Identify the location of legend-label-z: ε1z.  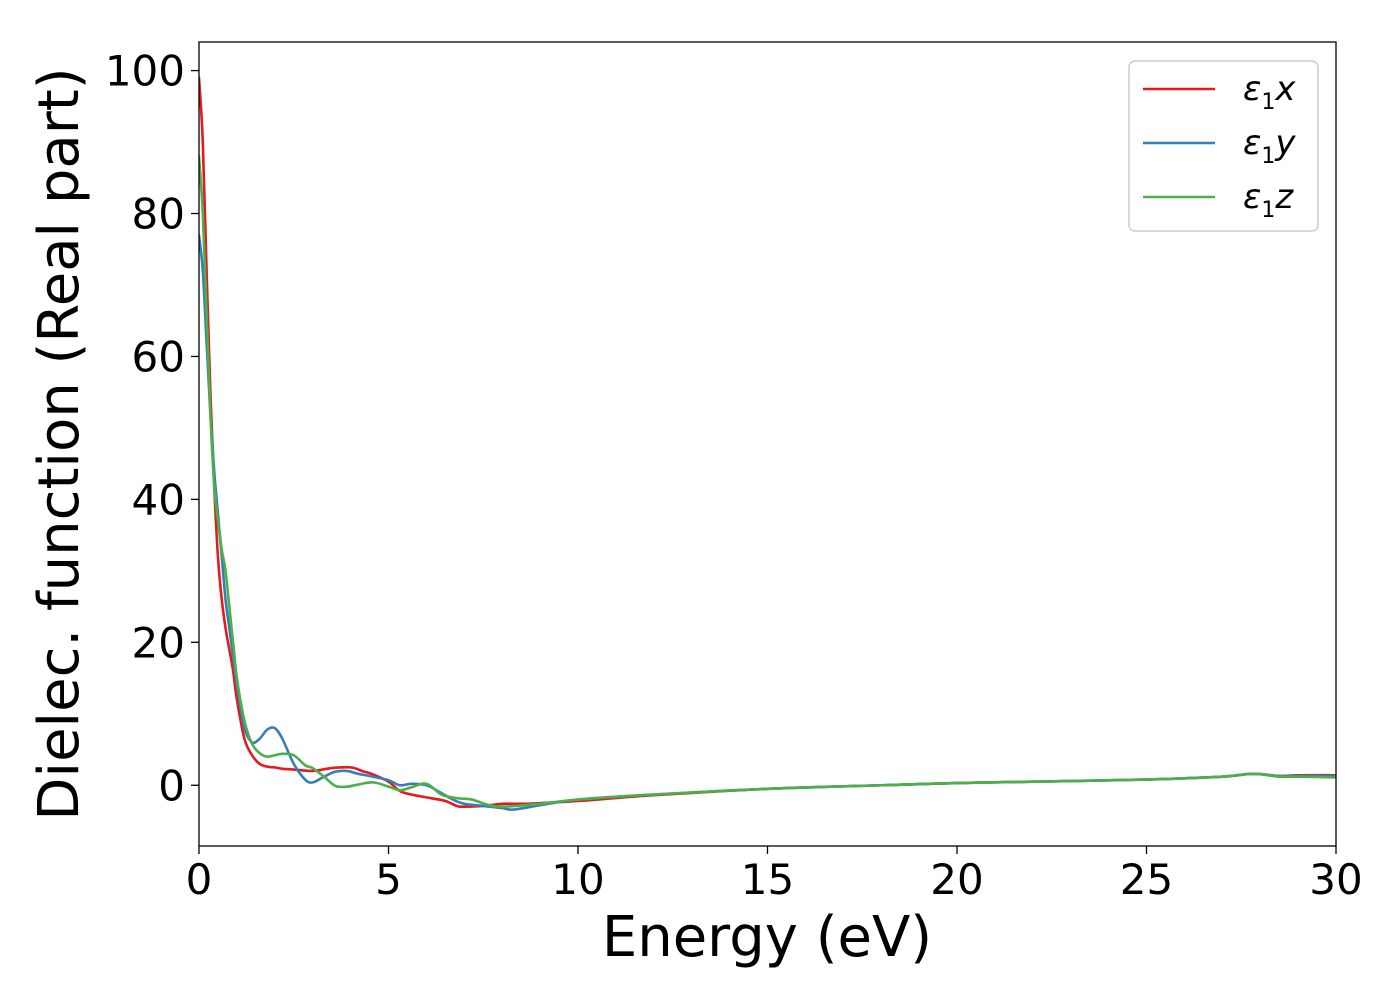
(1268, 200).